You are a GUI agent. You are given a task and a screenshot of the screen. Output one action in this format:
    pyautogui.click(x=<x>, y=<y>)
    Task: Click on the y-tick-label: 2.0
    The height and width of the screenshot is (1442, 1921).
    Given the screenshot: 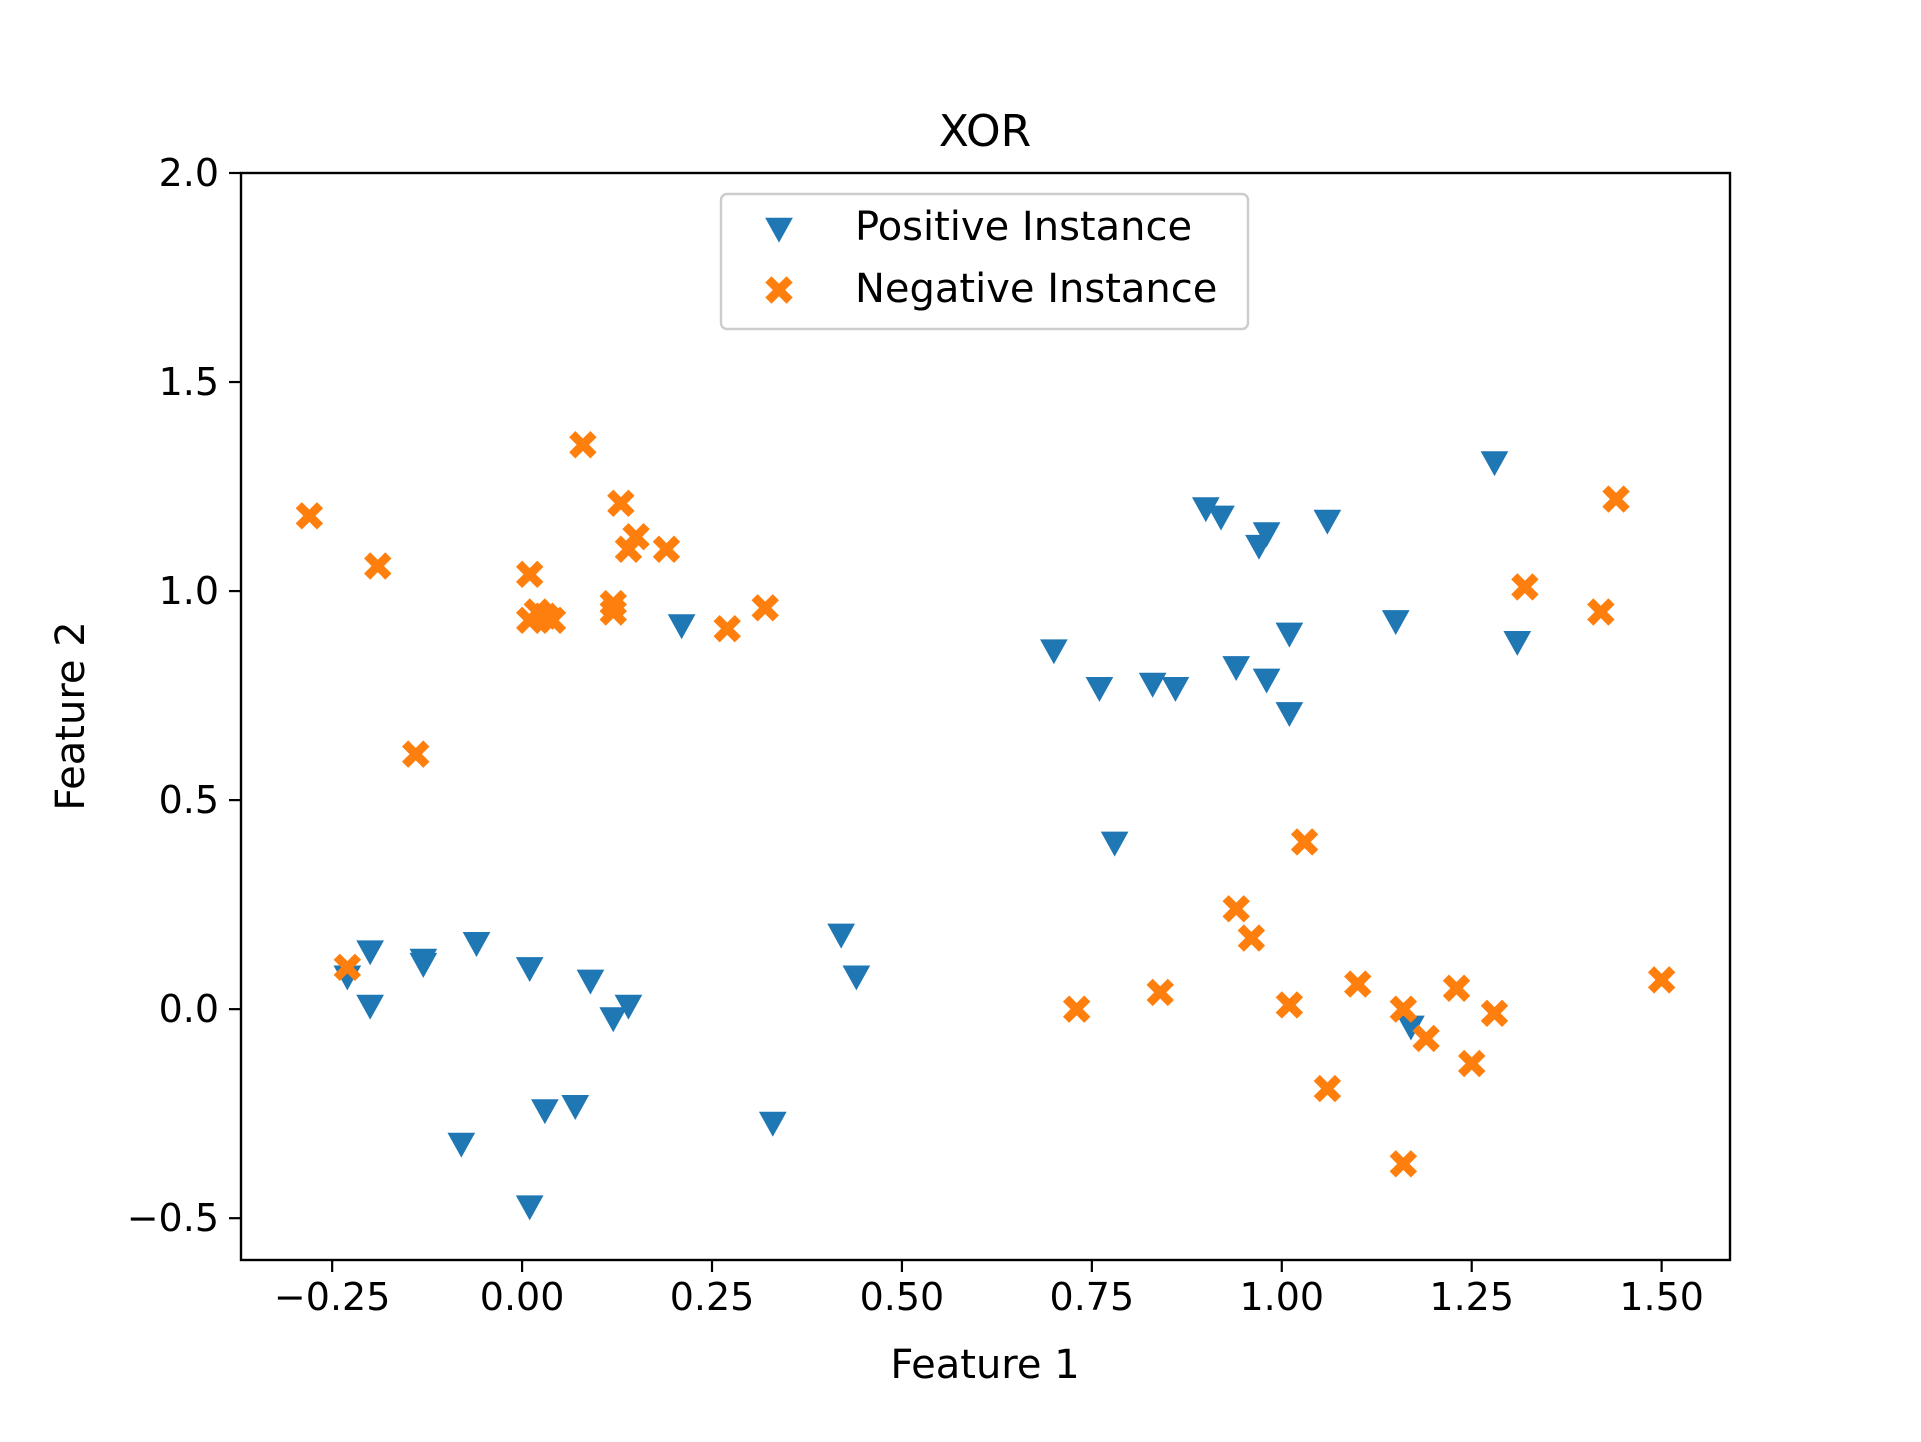 What is the action you would take?
    pyautogui.click(x=189, y=173)
    